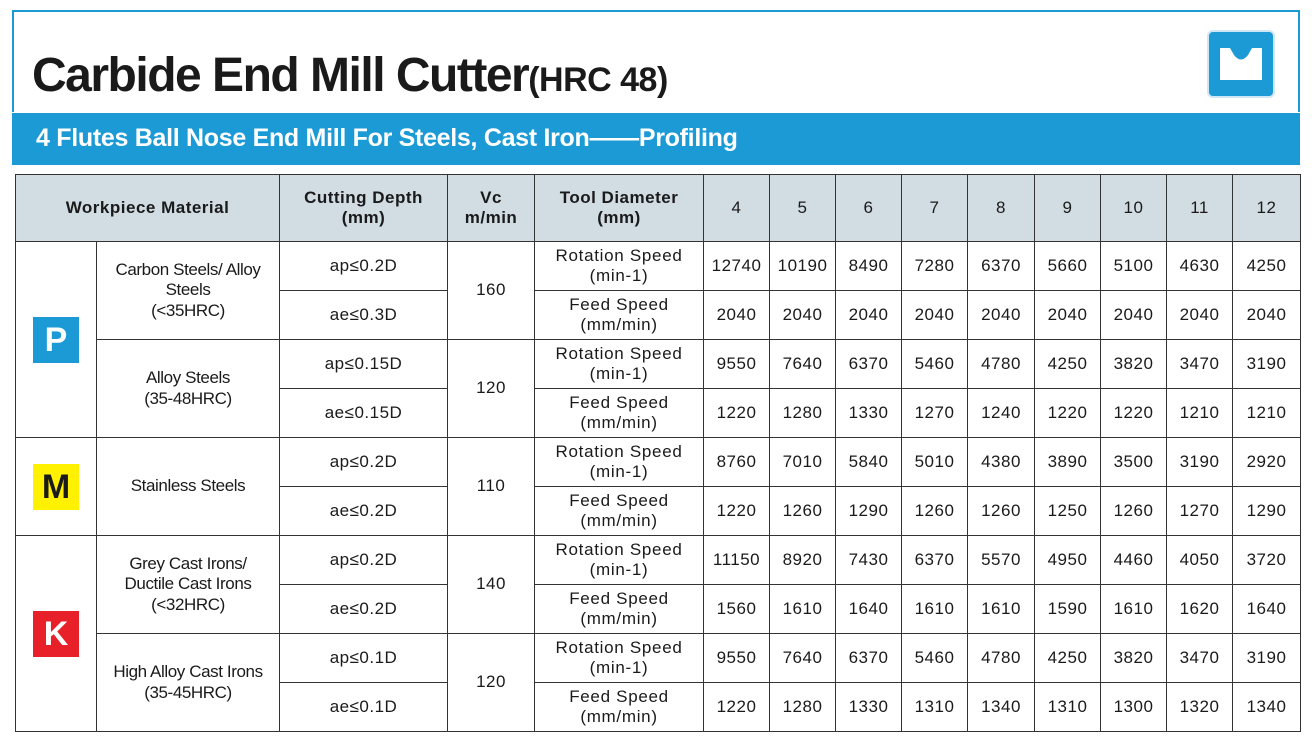 Image resolution: width=1313 pixels, height=752 pixels. What do you see at coordinates (1134, 364) in the screenshot?
I see `parameter-value: 3820` at bounding box center [1134, 364].